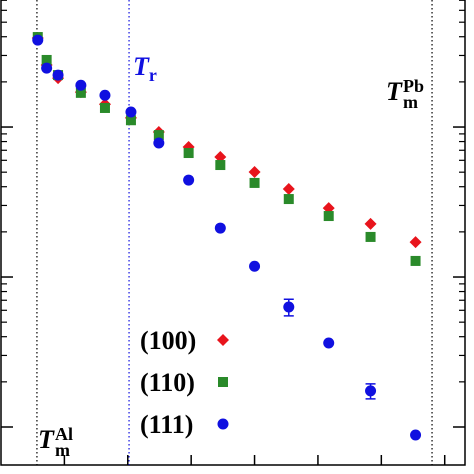  I want to click on annotation: Tr, so click(145, 68).